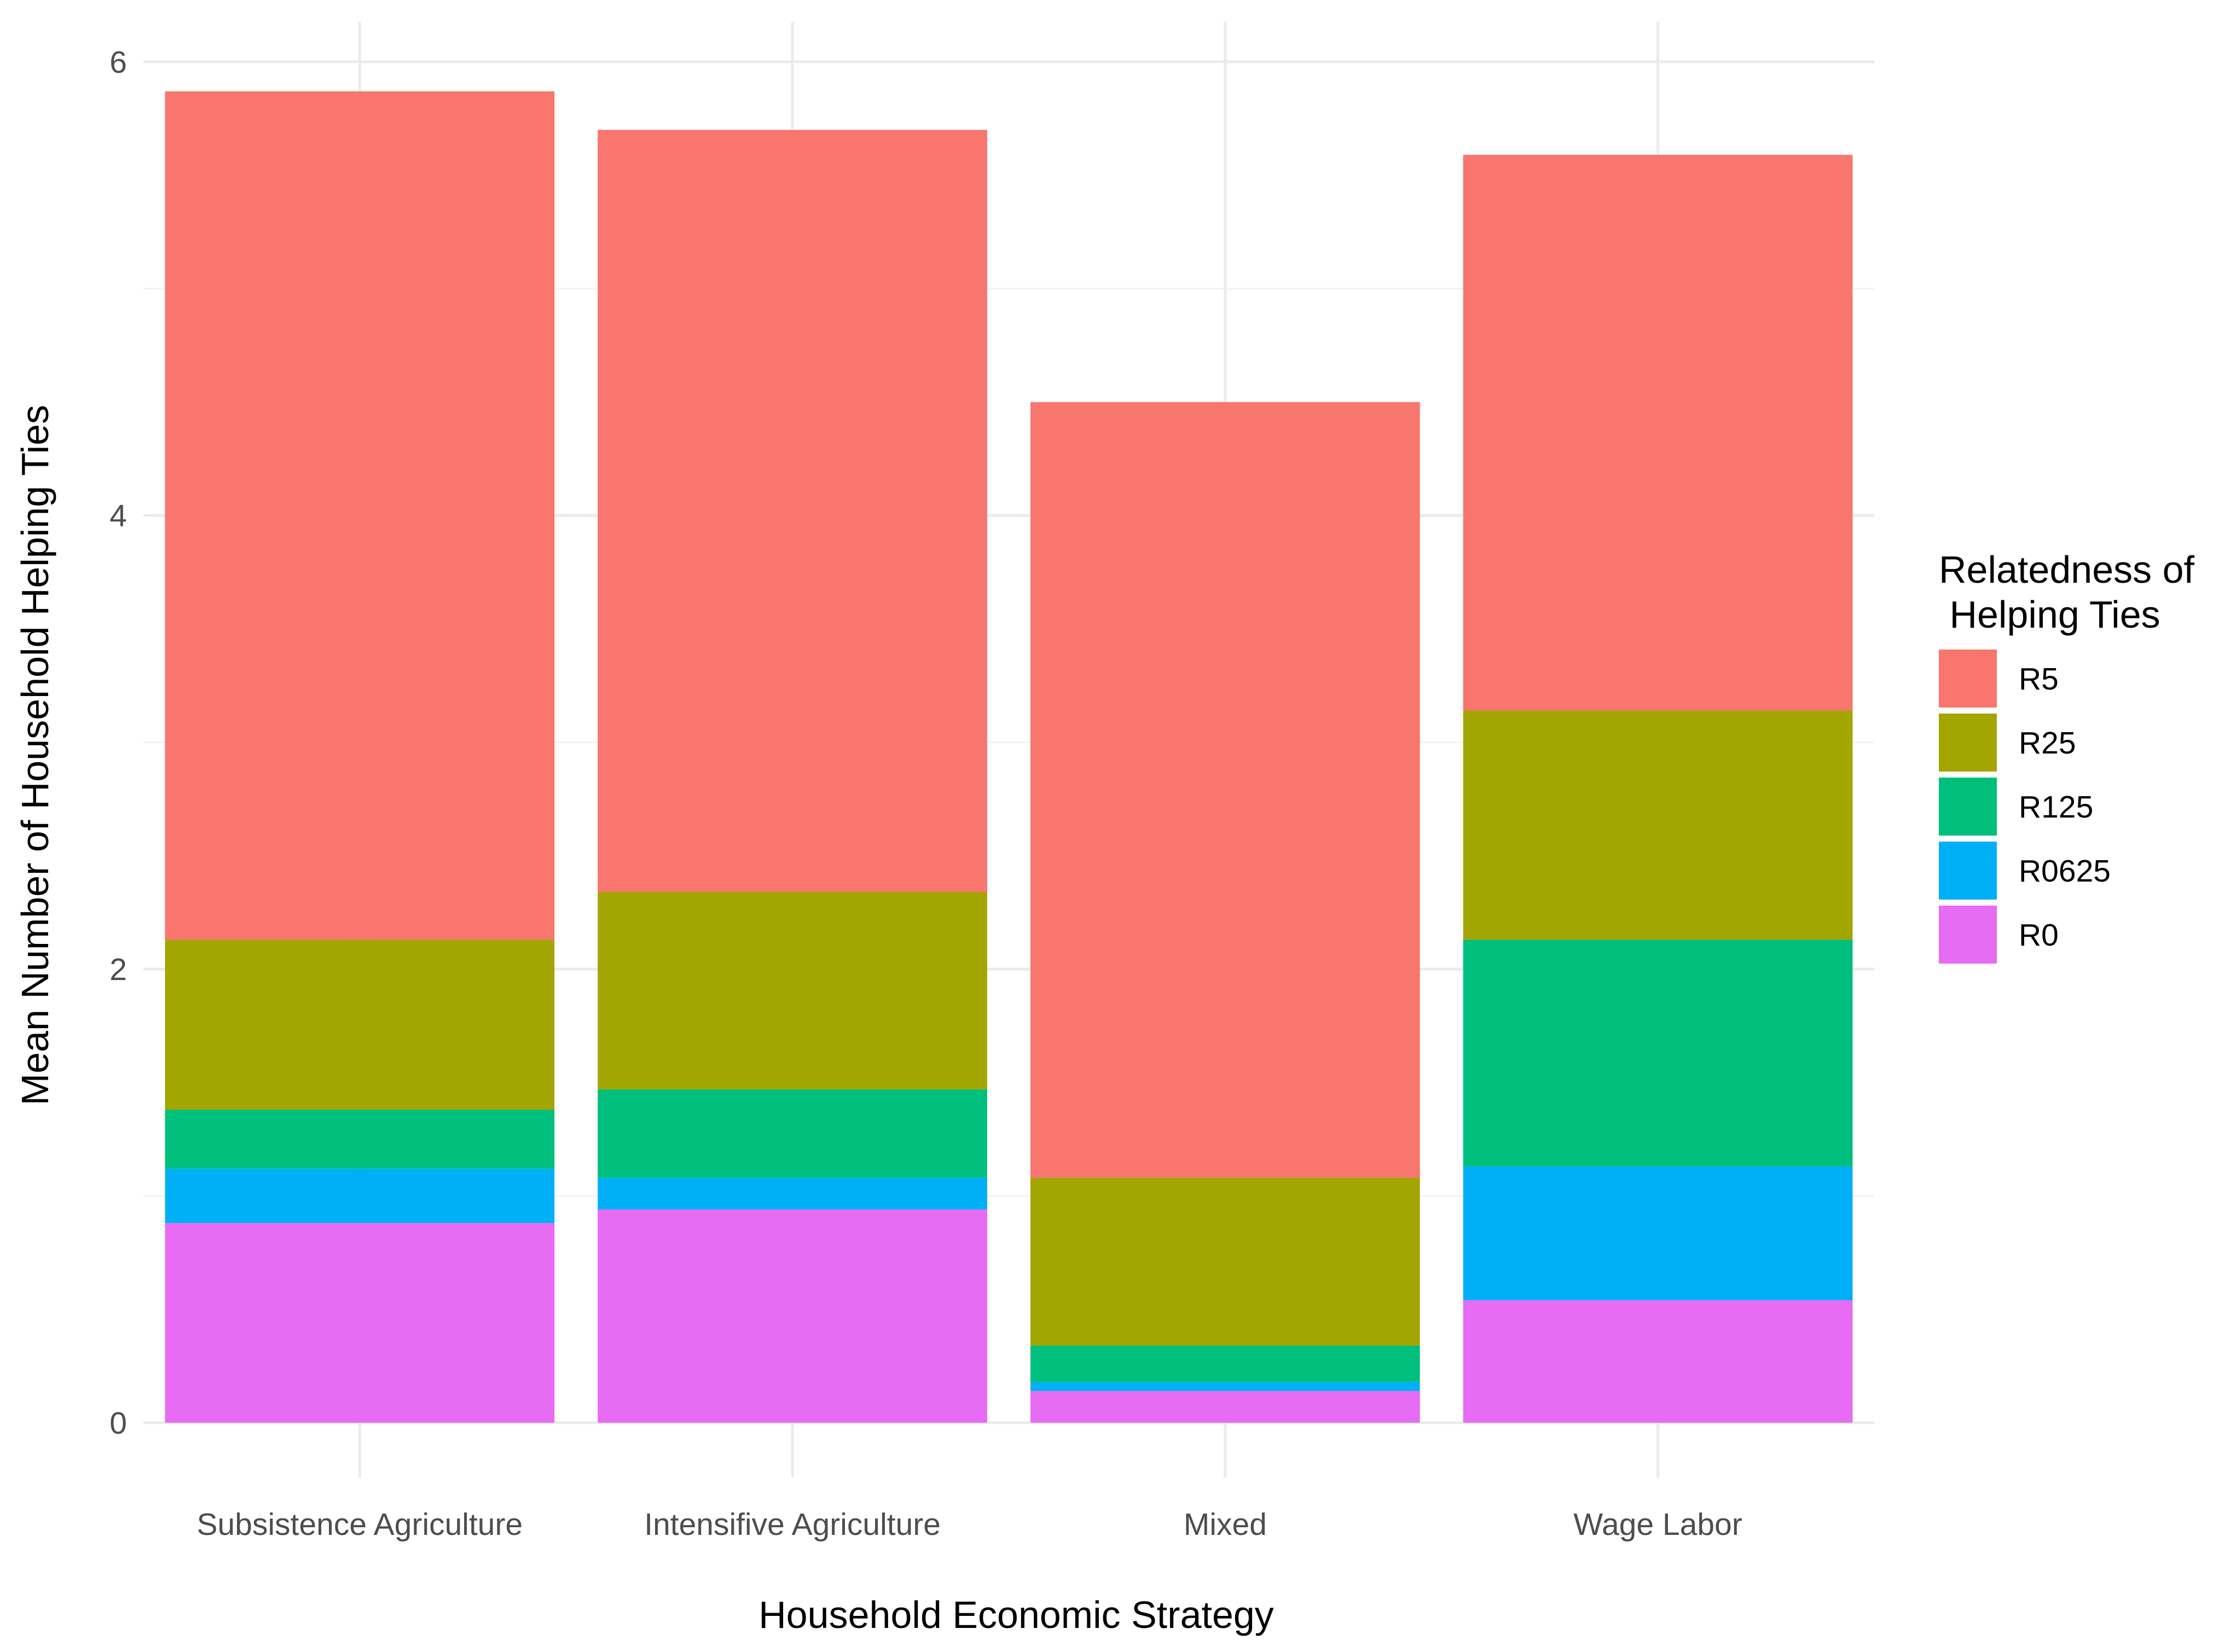 This screenshot has height=1652, width=2219. I want to click on y-tick-label: 6, so click(118, 62).